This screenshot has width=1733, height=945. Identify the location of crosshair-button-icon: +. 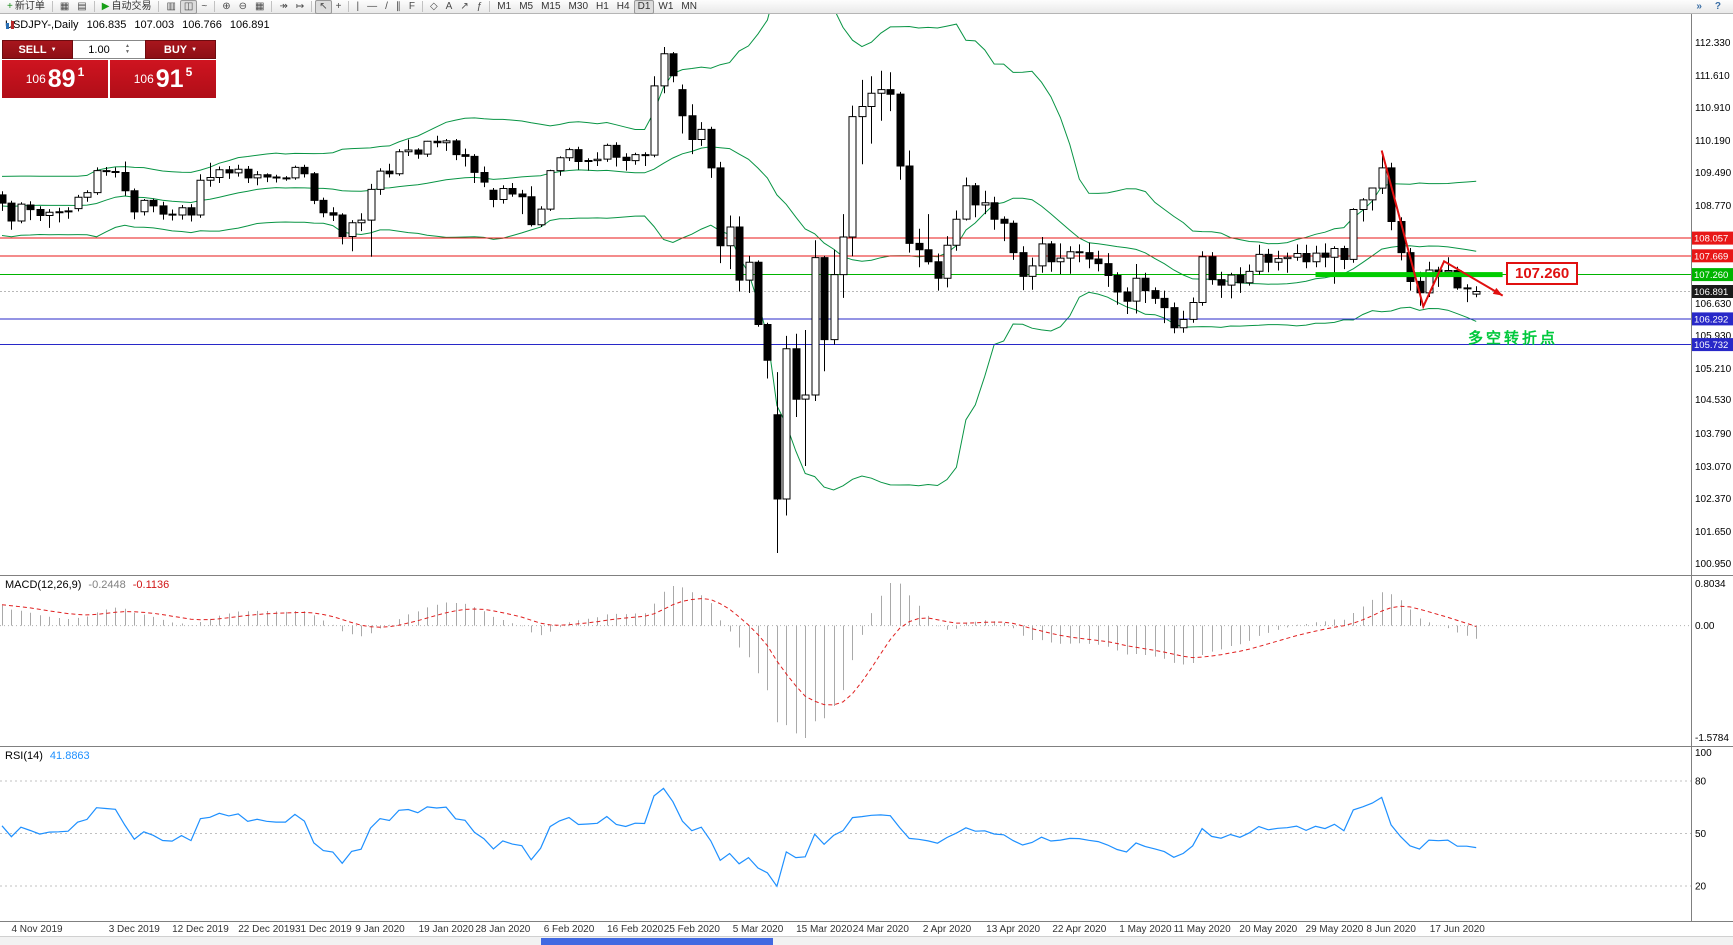
(338, 6).